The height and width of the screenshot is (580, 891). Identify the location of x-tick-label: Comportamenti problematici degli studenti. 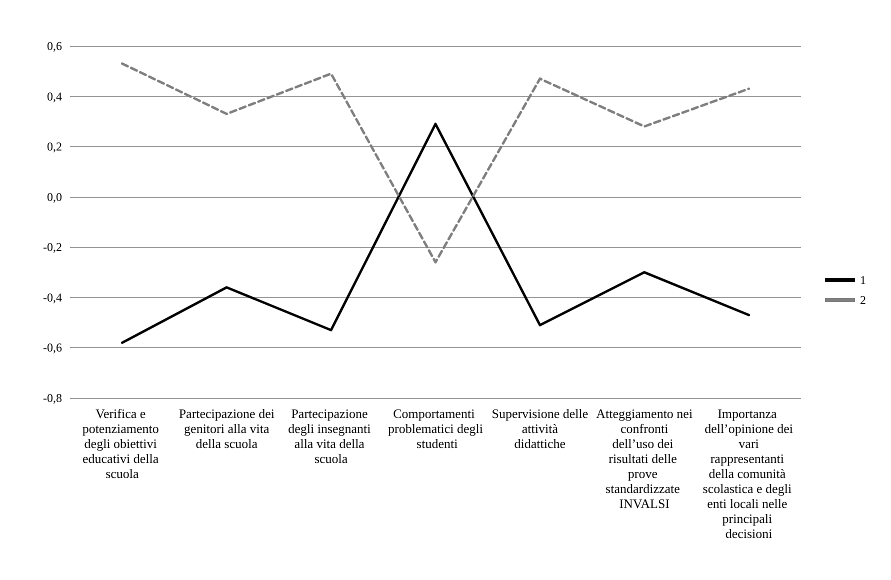
(436, 428).